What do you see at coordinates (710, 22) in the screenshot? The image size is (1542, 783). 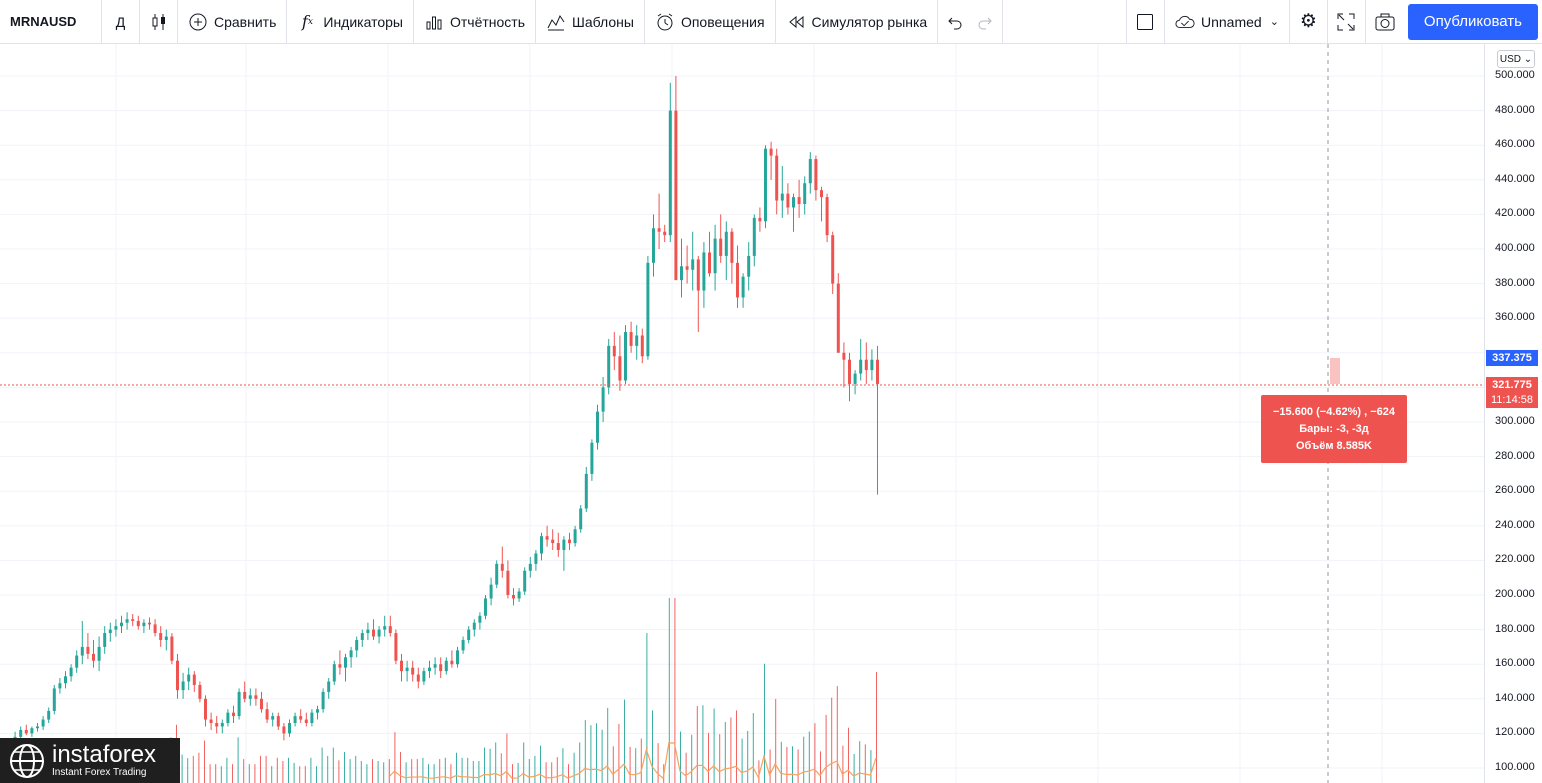 I see `alerts-button: Оповещения` at bounding box center [710, 22].